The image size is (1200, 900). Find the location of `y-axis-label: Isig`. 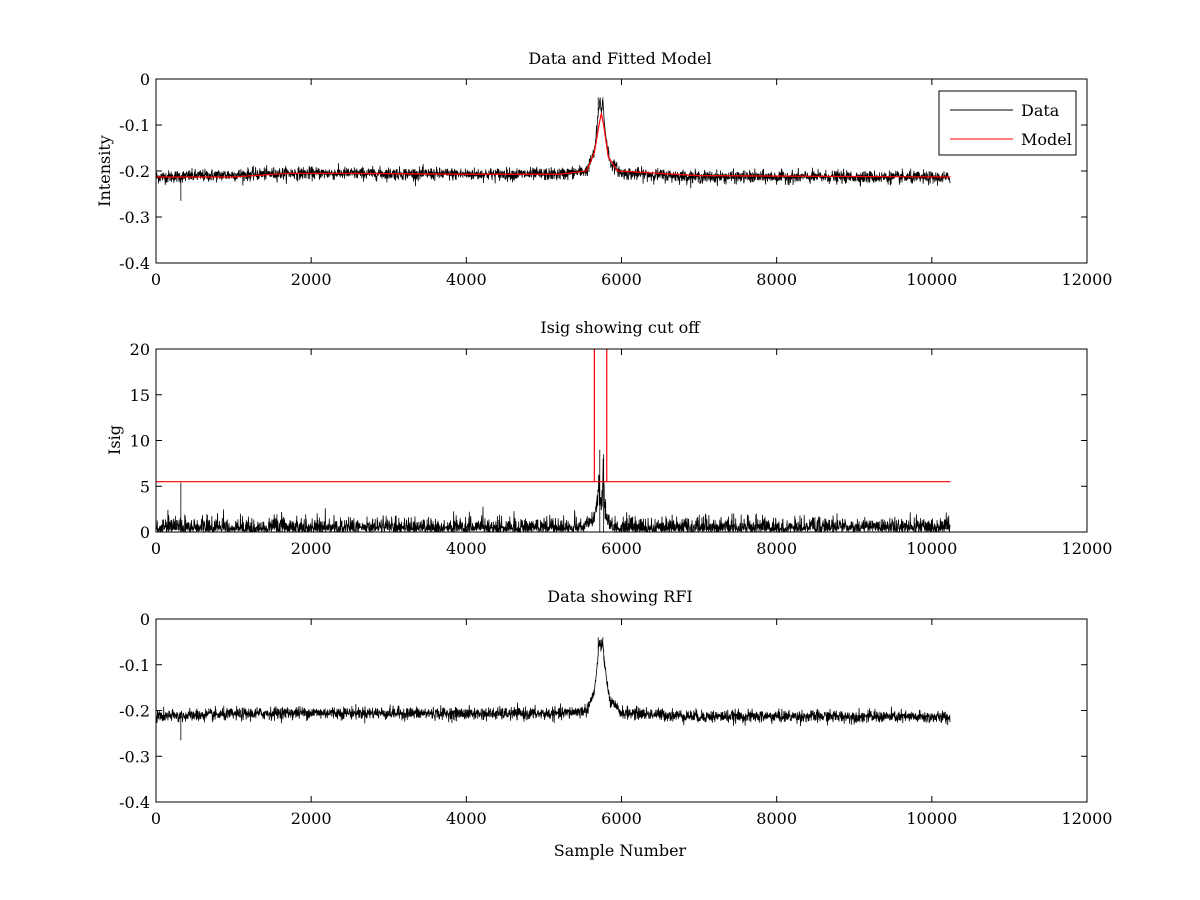

y-axis-label: Isig is located at coordinates (114, 440).